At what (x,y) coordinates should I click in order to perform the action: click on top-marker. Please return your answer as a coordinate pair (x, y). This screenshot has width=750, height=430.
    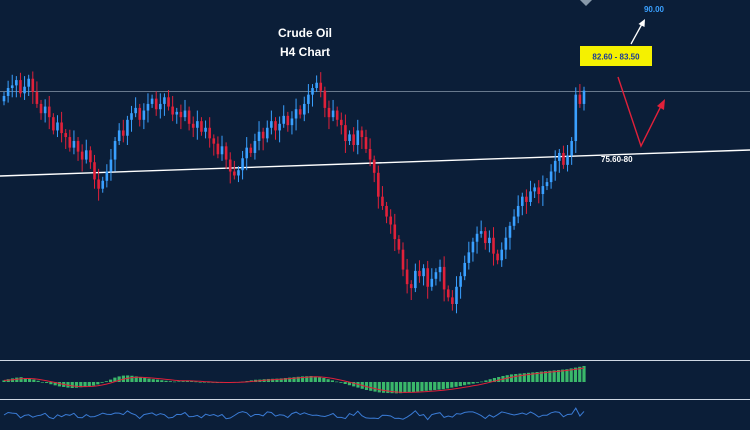
    Looking at the image, I should click on (586, 3).